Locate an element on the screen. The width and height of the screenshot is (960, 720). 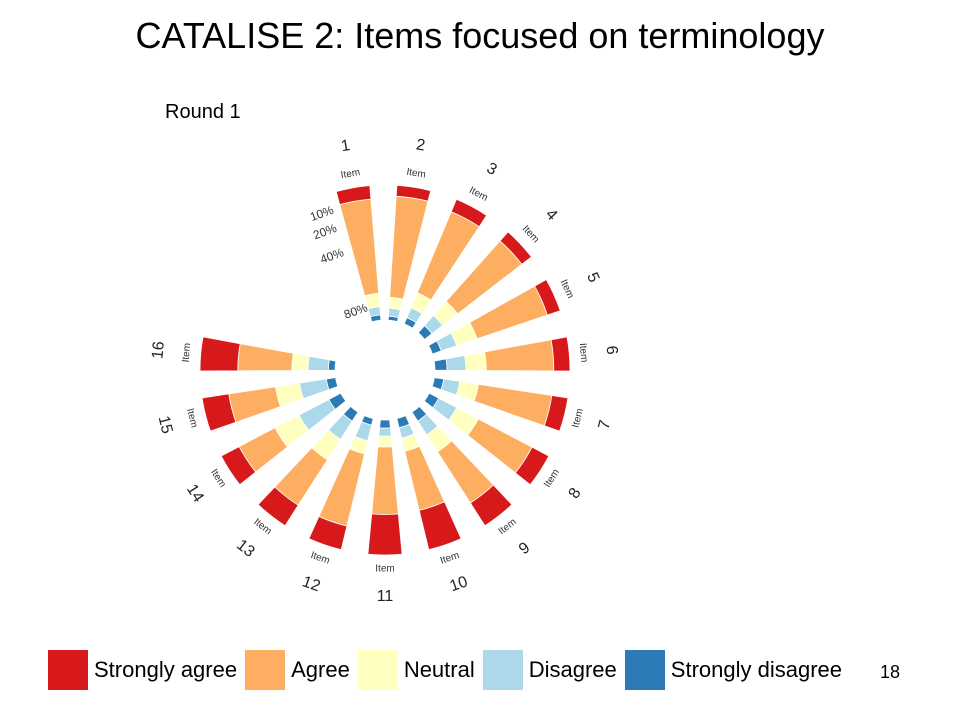
bar-segment-item-10-strongly-agree is located at coordinates (440, 526).